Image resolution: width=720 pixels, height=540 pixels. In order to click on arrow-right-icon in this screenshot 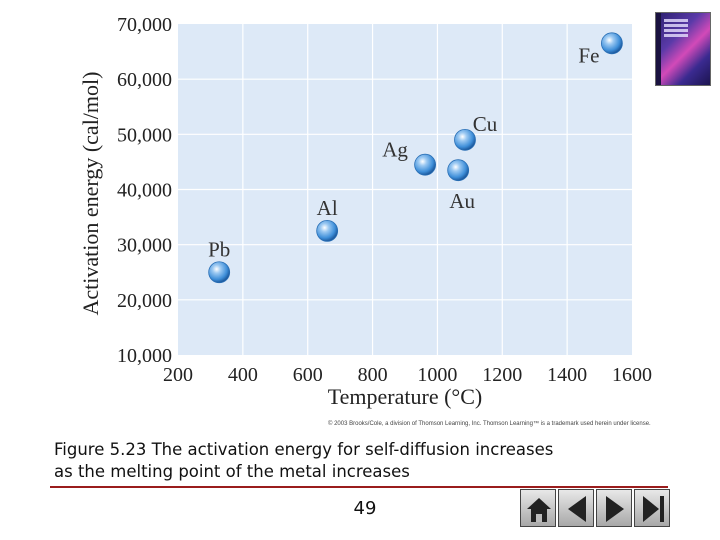, I will do `click(615, 509)`.